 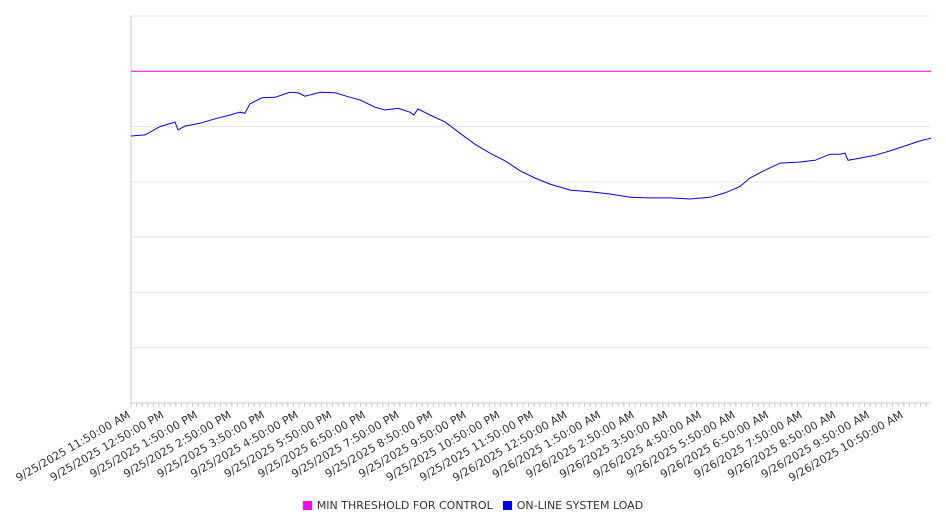 What do you see at coordinates (307, 505) in the screenshot?
I see `legend-swatch-threshold` at bounding box center [307, 505].